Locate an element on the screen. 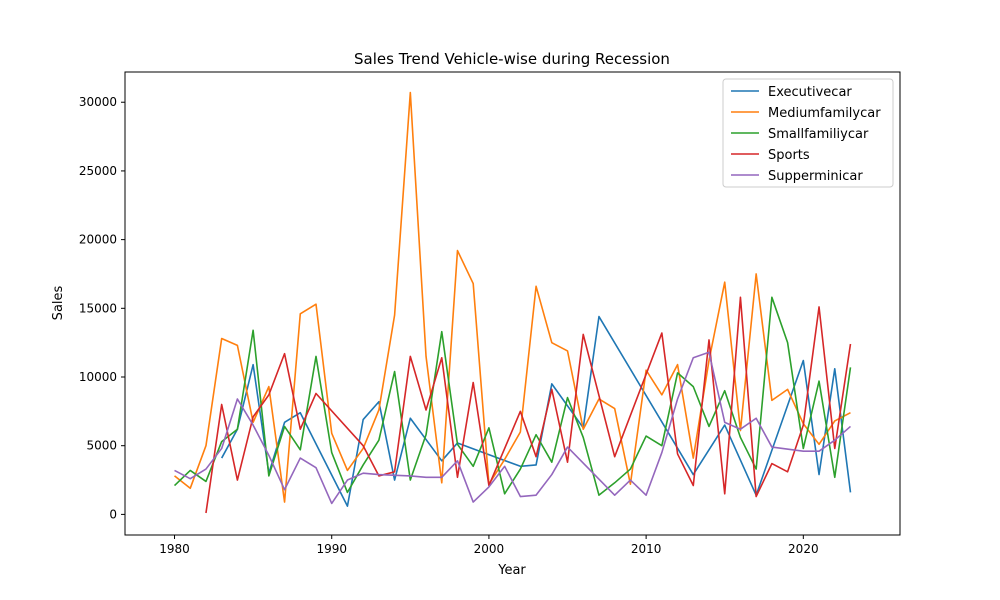  legend-label-smallfamiliycar: Smallfamiliycar is located at coordinates (818, 134).